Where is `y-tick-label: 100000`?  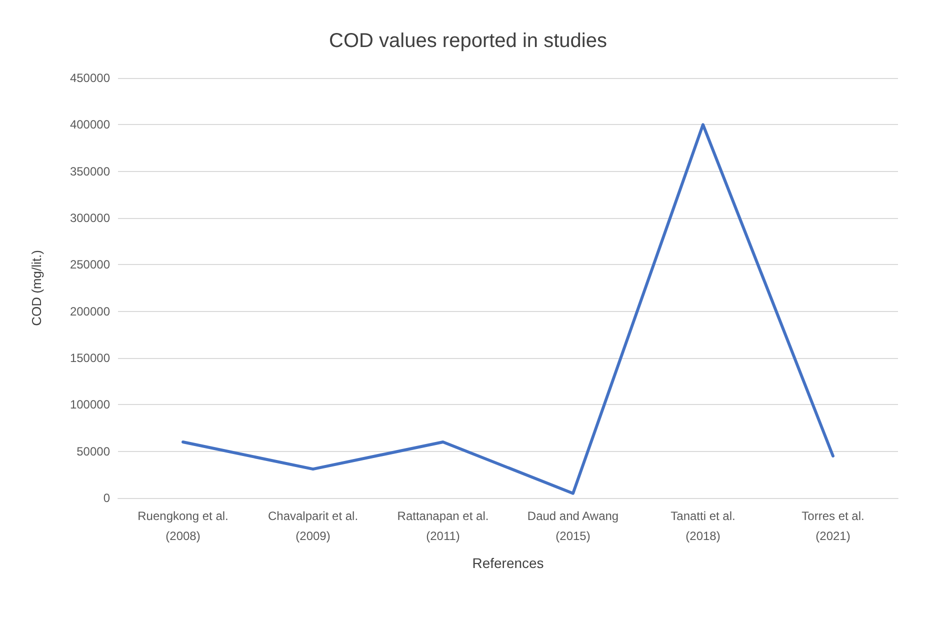
y-tick-label: 100000 is located at coordinates (90, 405).